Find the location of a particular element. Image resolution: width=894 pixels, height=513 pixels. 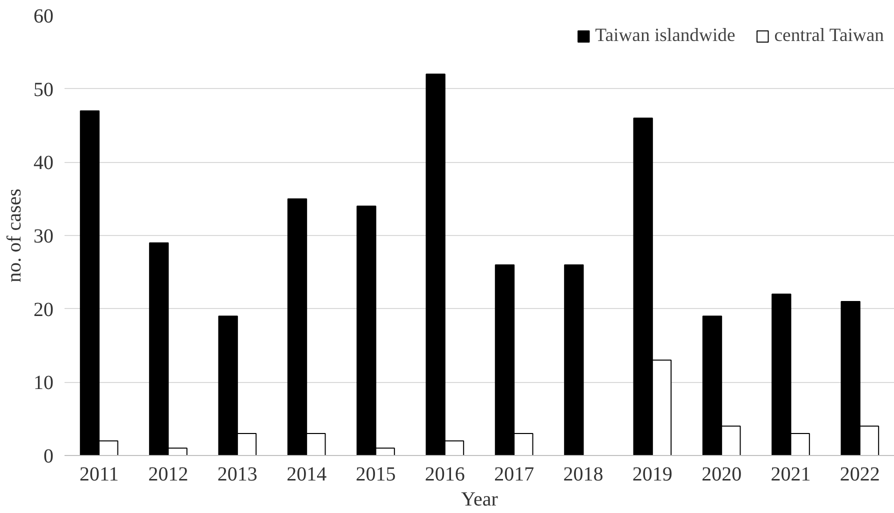

x-tick-label: 2014 is located at coordinates (306, 475).